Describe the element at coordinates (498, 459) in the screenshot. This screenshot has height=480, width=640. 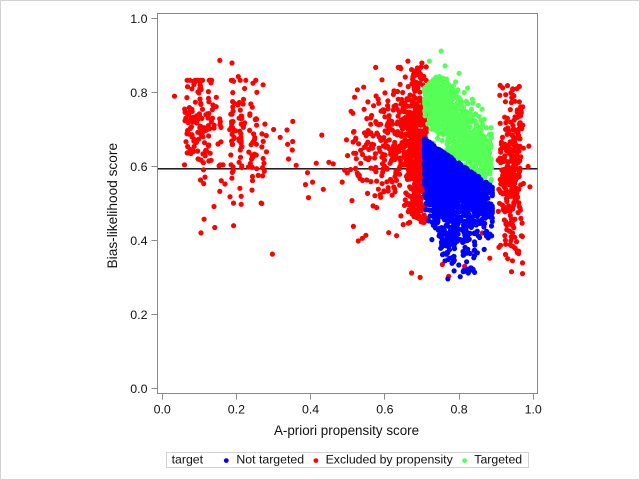
I see `svg-text: Targeted` at that location.